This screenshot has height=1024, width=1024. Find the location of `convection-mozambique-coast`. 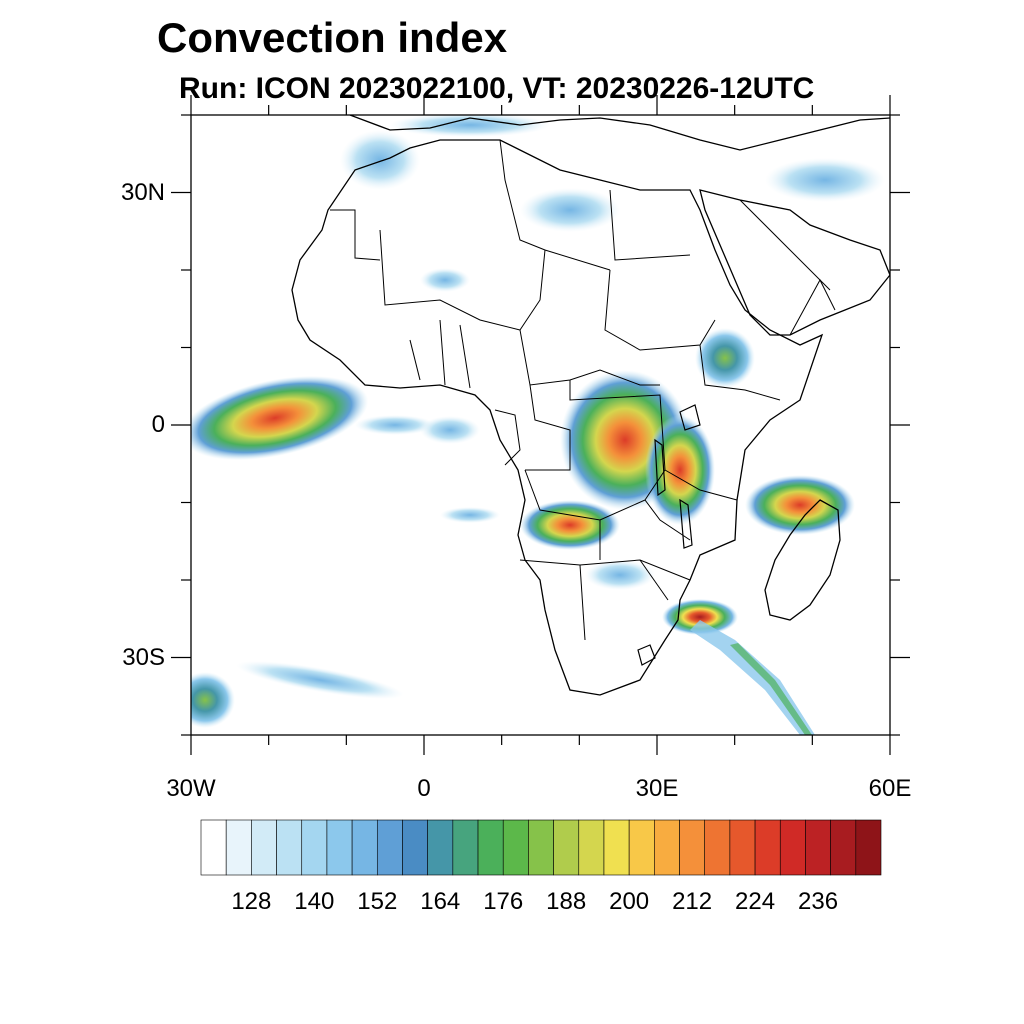

convection-mozambique-coast is located at coordinates (700, 617).